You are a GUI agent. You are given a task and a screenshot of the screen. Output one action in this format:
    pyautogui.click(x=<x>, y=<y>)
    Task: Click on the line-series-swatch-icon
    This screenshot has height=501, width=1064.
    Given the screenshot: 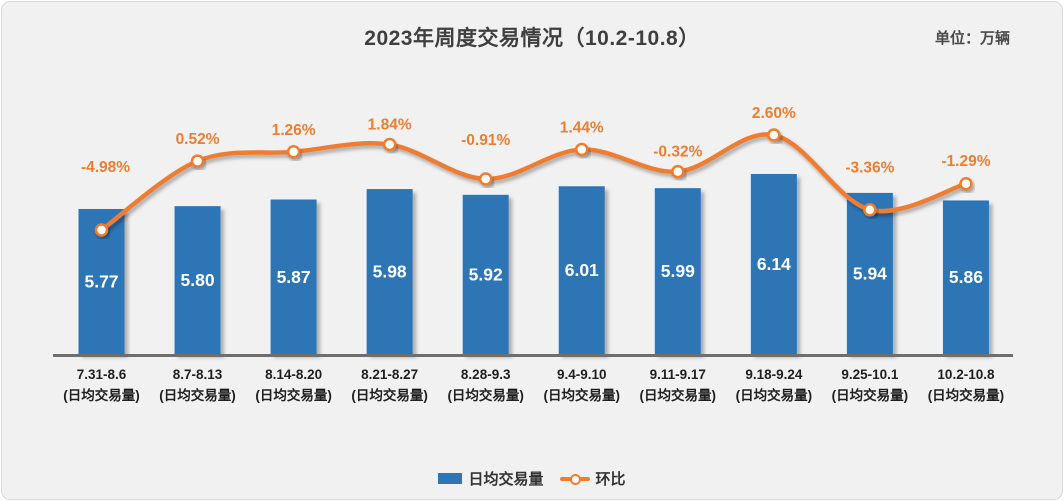 What is the action you would take?
    pyautogui.click(x=574, y=479)
    